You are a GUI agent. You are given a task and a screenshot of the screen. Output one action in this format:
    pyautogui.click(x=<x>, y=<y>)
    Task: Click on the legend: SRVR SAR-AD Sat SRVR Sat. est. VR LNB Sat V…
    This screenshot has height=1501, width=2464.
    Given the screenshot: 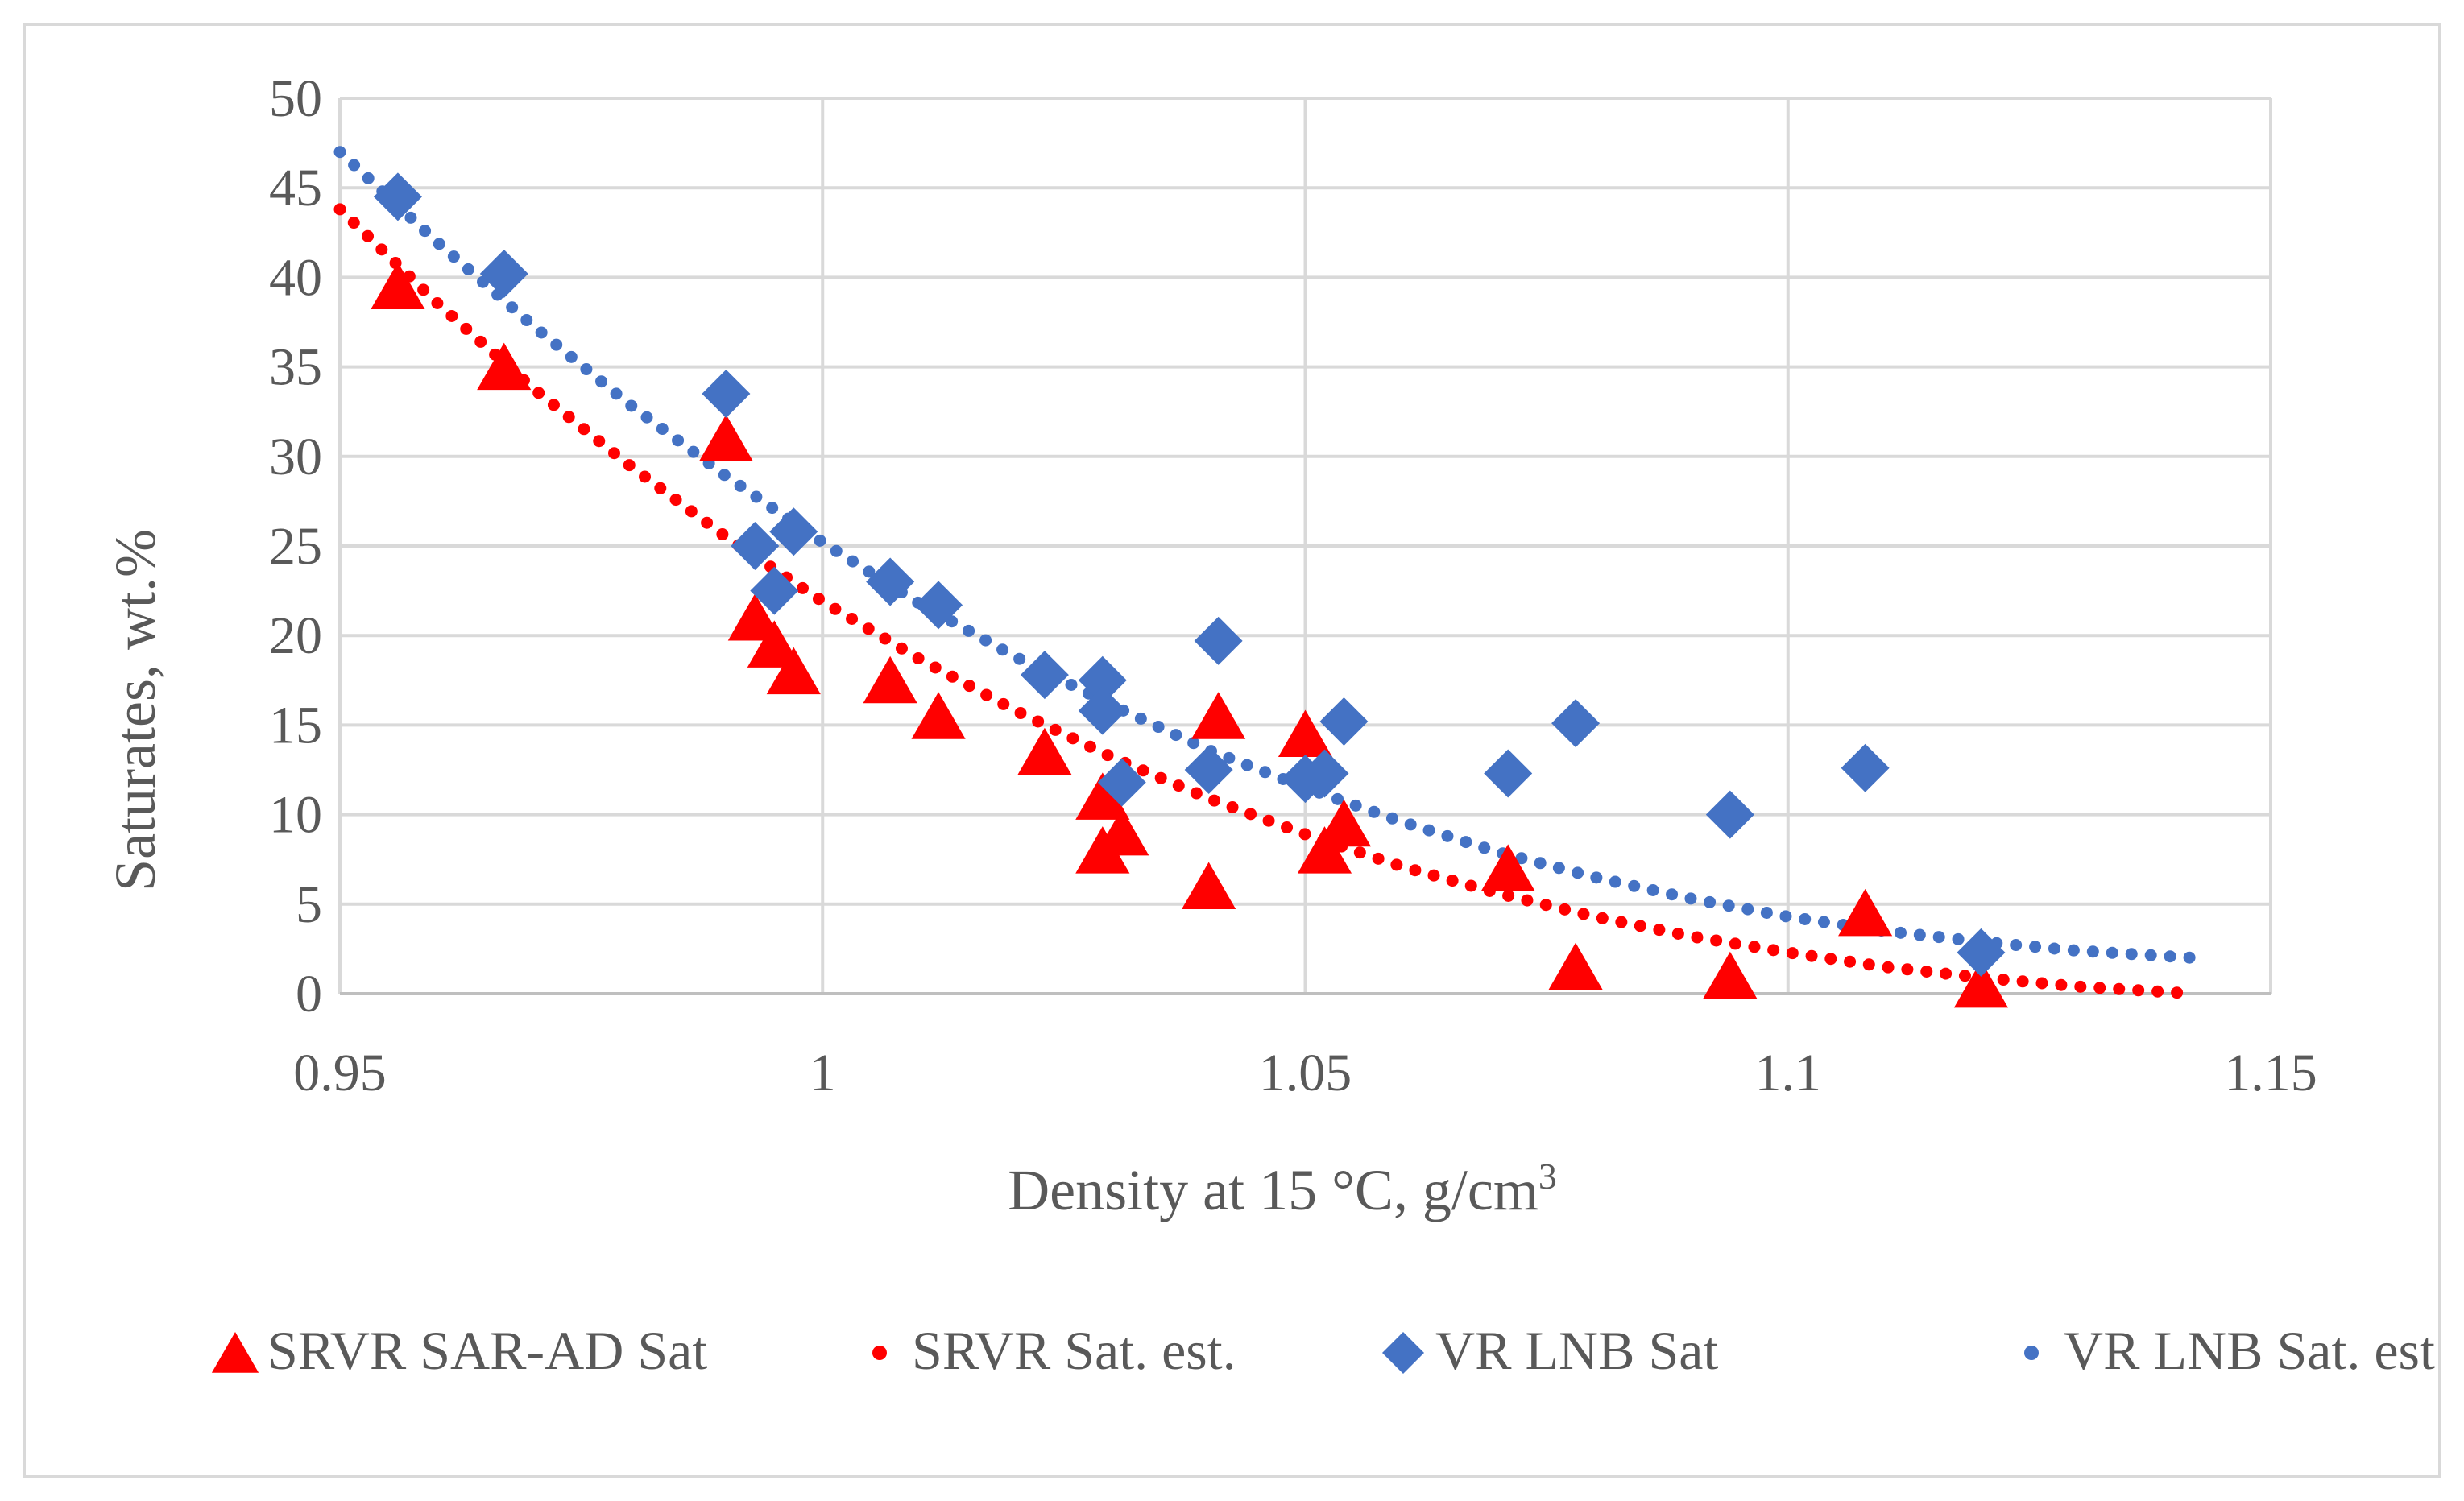 What is the action you would take?
    pyautogui.click(x=1323, y=1350)
    